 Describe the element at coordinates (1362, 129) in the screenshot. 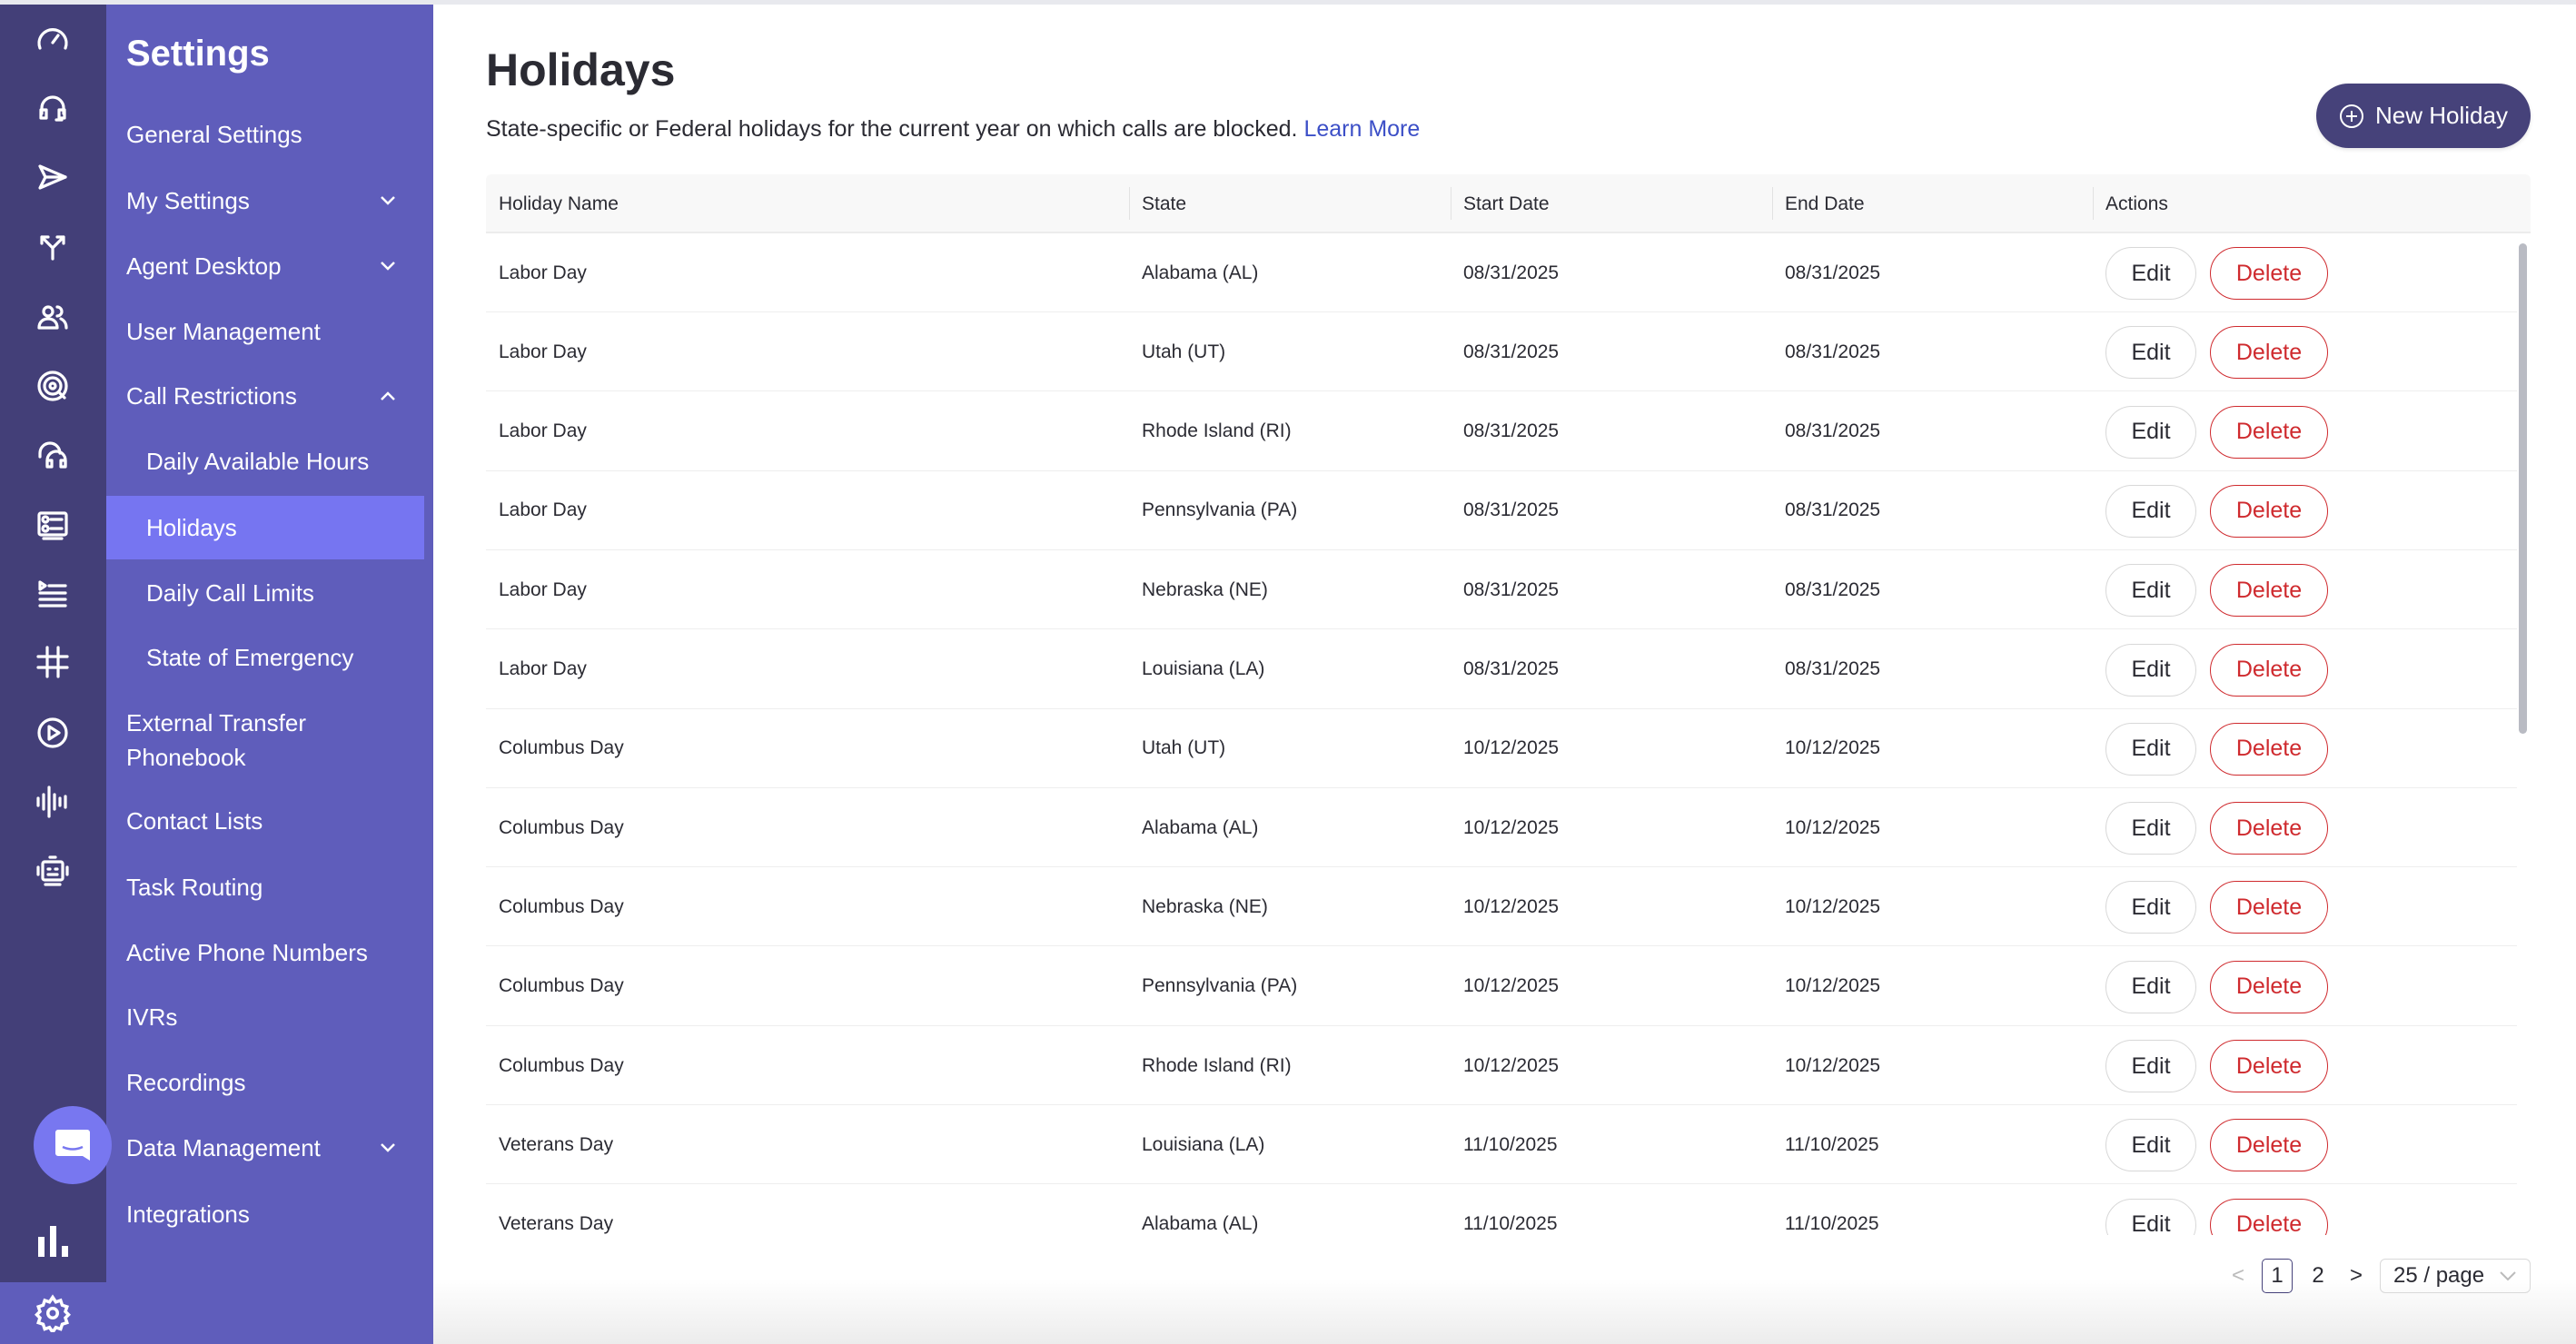

I see `learn-more-link: Learn More` at that location.